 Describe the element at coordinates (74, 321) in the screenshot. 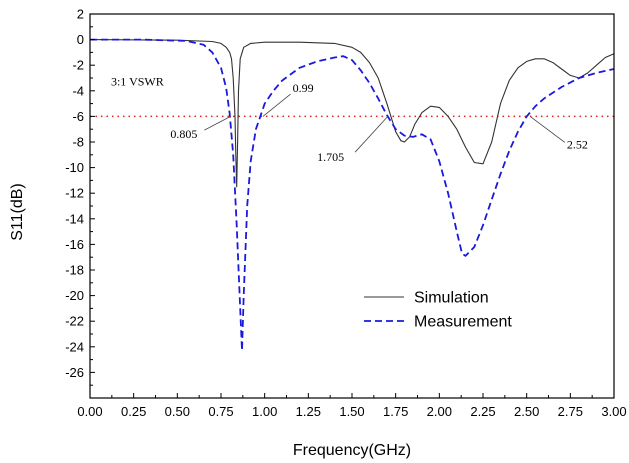

I see `y-tick-label: -22` at that location.